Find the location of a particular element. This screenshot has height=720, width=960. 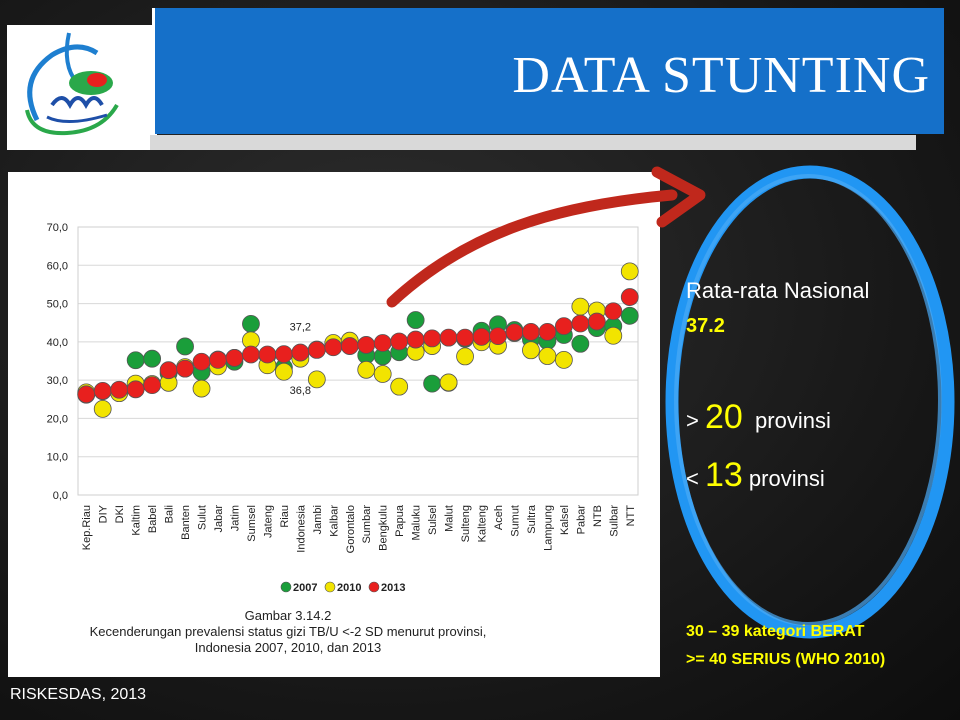

x-tick-label: Babel is located at coordinates (153, 519).